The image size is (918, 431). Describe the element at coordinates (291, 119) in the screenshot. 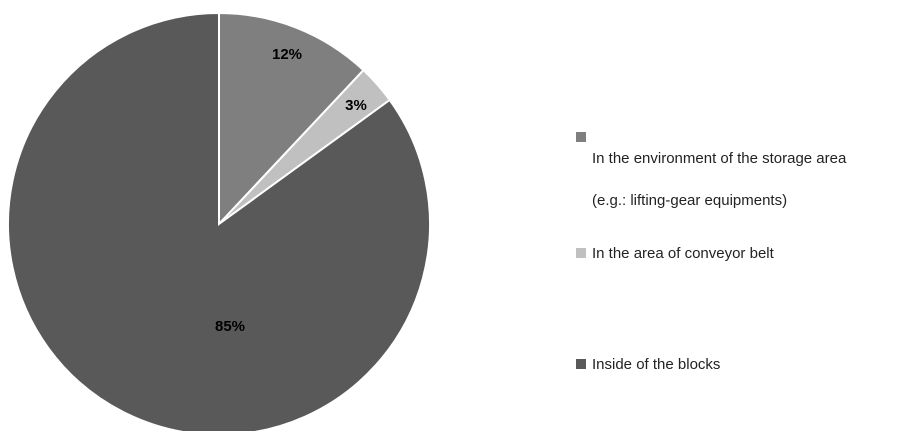

I see `pie-slice-storage-area` at that location.